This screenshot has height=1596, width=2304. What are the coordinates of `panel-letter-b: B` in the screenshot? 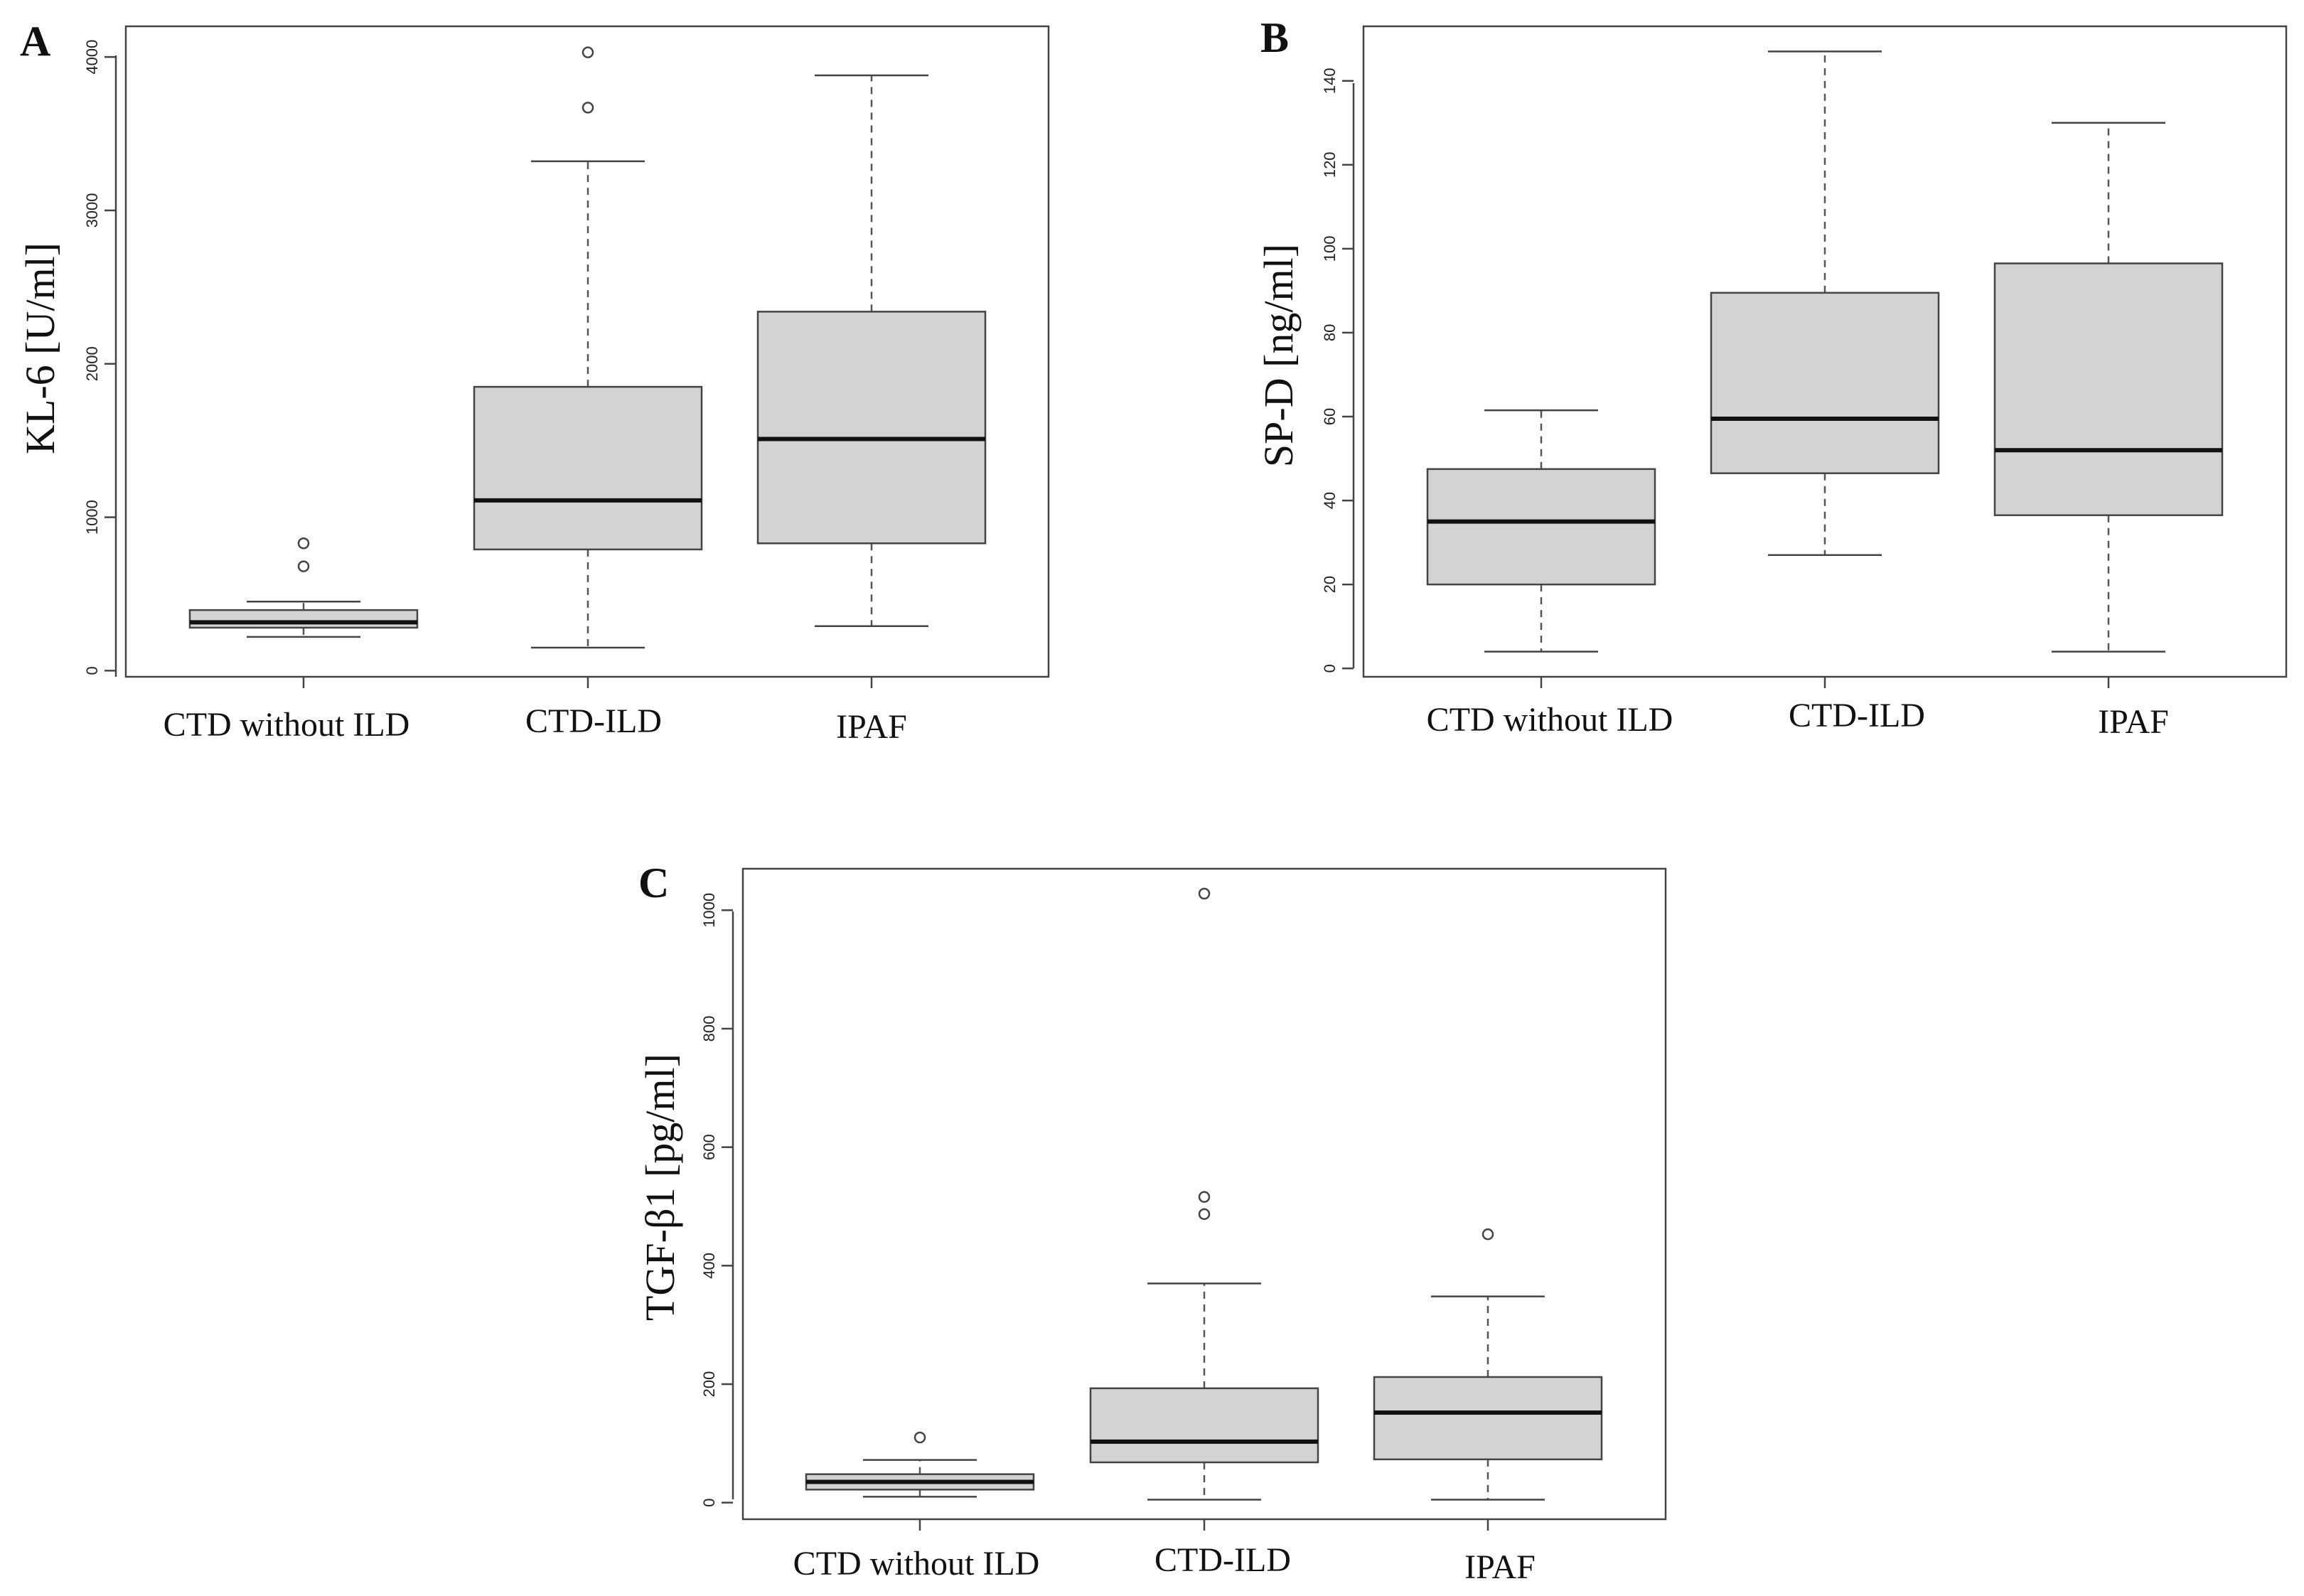 It's located at (1274, 37).